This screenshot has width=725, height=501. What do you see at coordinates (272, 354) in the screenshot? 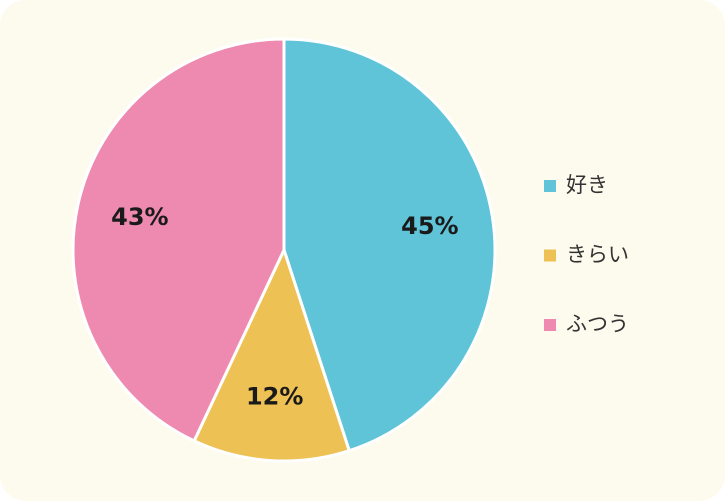
I see `pie-slice` at bounding box center [272, 354].